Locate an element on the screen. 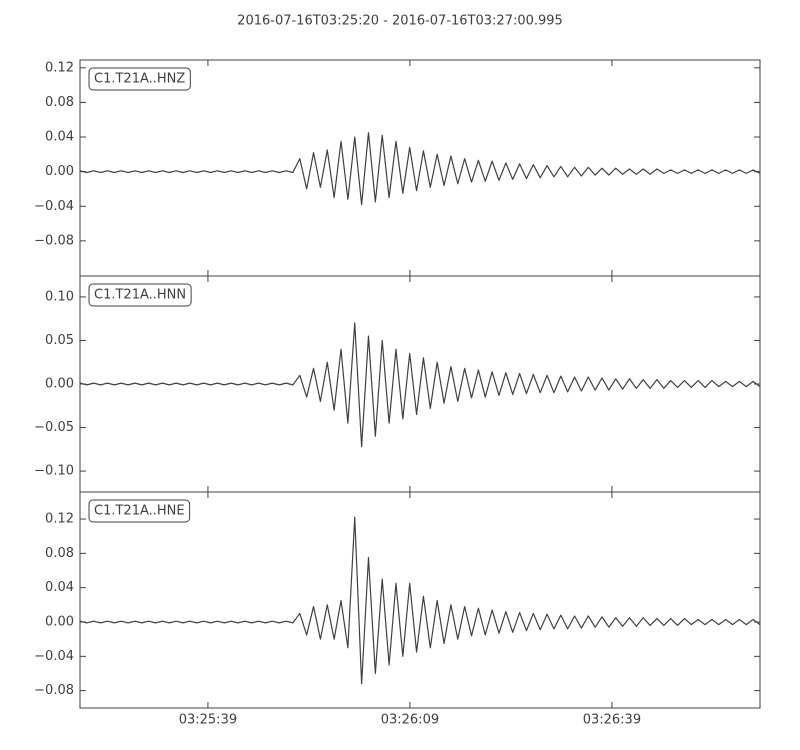  legend: C1.T21A..HNZ is located at coordinates (139, 79).